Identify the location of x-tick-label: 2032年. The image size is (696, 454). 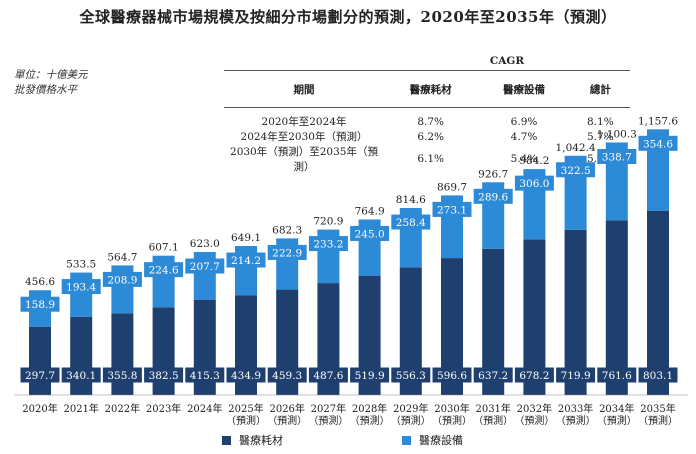
(534, 408).